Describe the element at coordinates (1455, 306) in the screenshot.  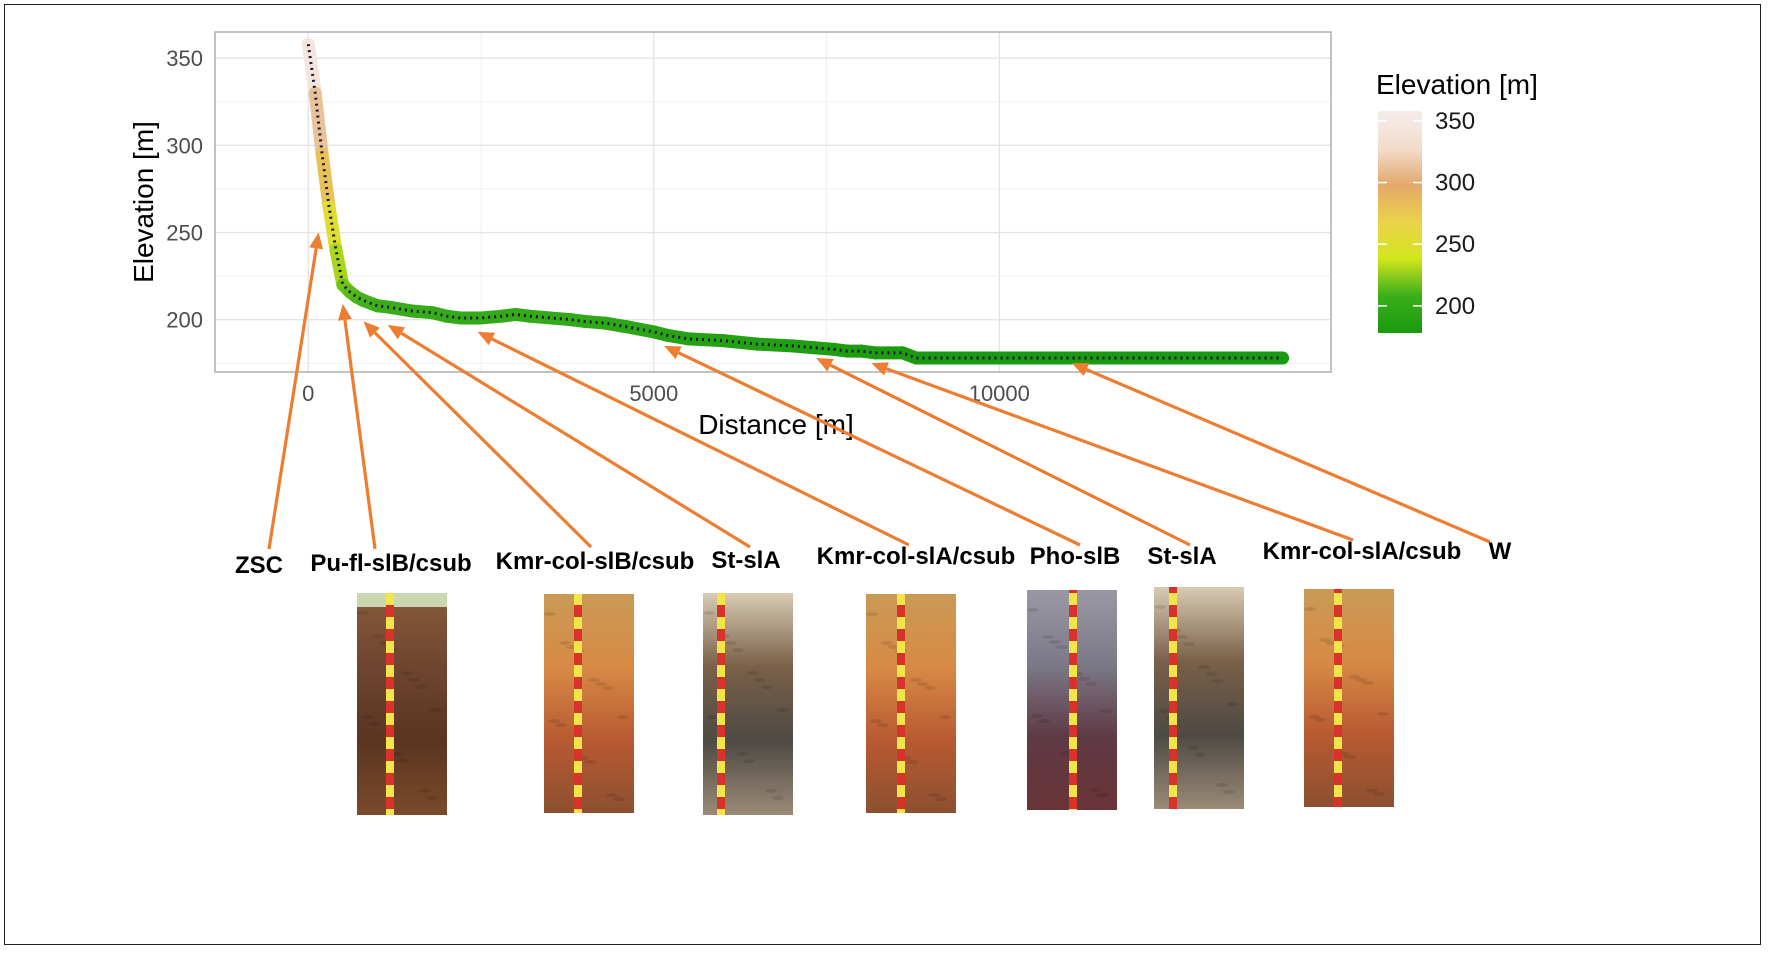
I see `legend-tick-label: 200` at that location.